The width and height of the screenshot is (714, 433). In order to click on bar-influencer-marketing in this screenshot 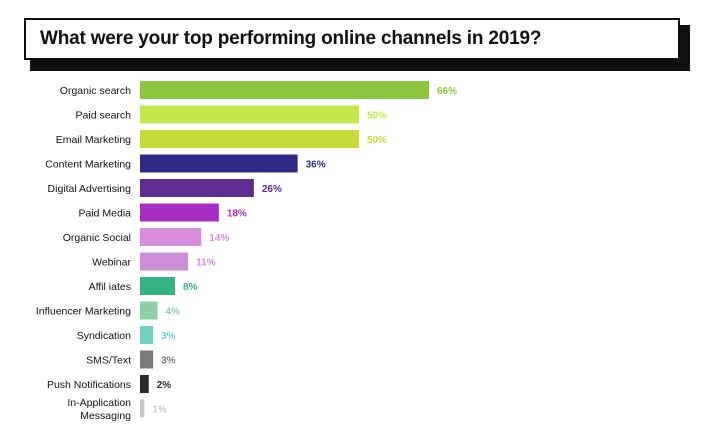, I will do `click(149, 310)`.